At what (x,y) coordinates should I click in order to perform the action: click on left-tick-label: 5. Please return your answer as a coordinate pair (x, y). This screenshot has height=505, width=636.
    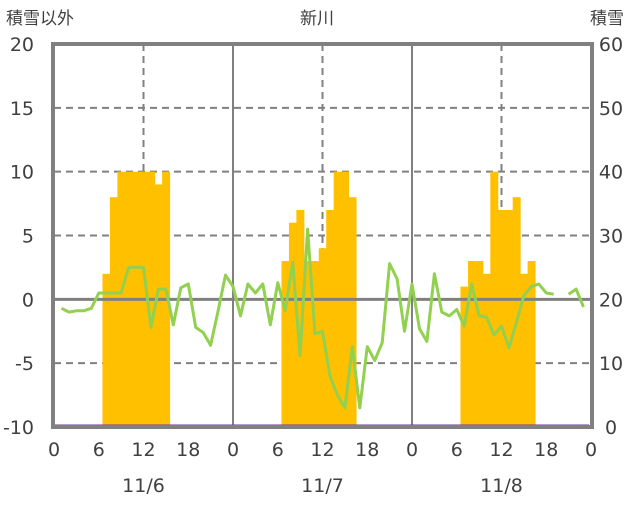
    Looking at the image, I should click on (28, 237).